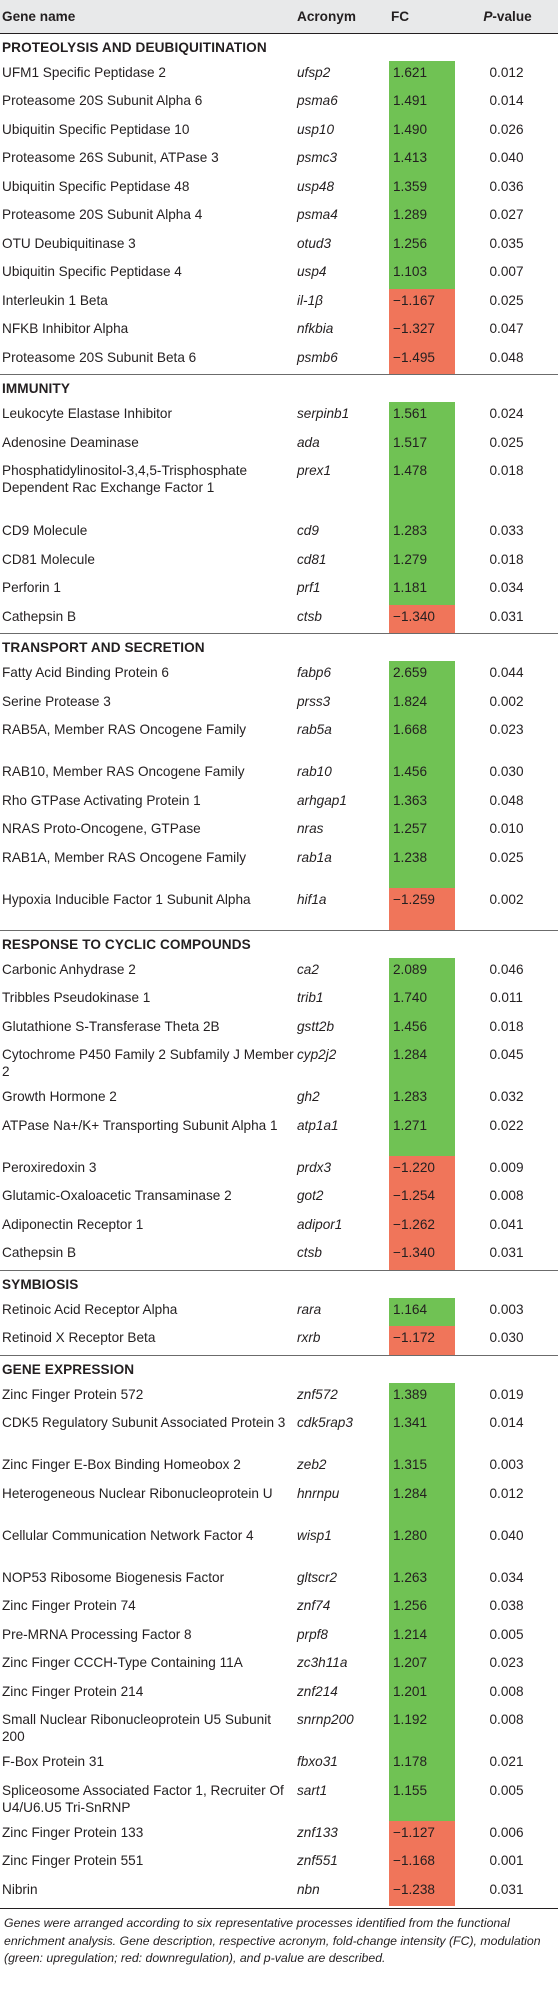  What do you see at coordinates (506, 771) in the screenshot?
I see `pvalue-cell: 0.030` at bounding box center [506, 771].